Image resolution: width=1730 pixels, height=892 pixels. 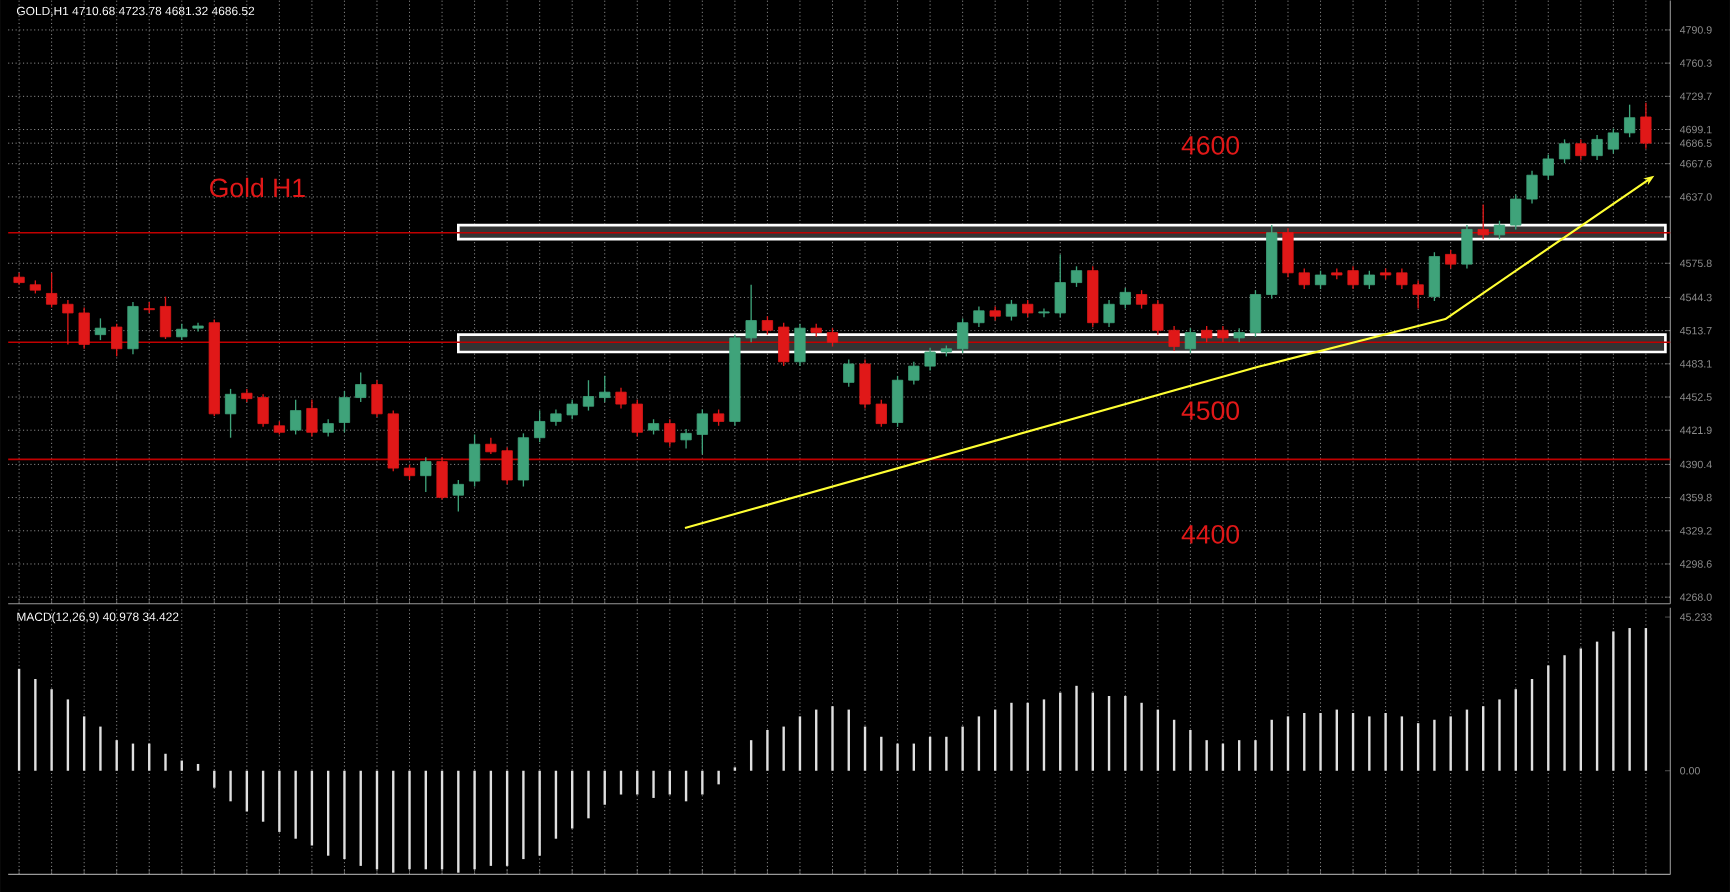 What do you see at coordinates (1210, 534) in the screenshot?
I see `annotation: 4400` at bounding box center [1210, 534].